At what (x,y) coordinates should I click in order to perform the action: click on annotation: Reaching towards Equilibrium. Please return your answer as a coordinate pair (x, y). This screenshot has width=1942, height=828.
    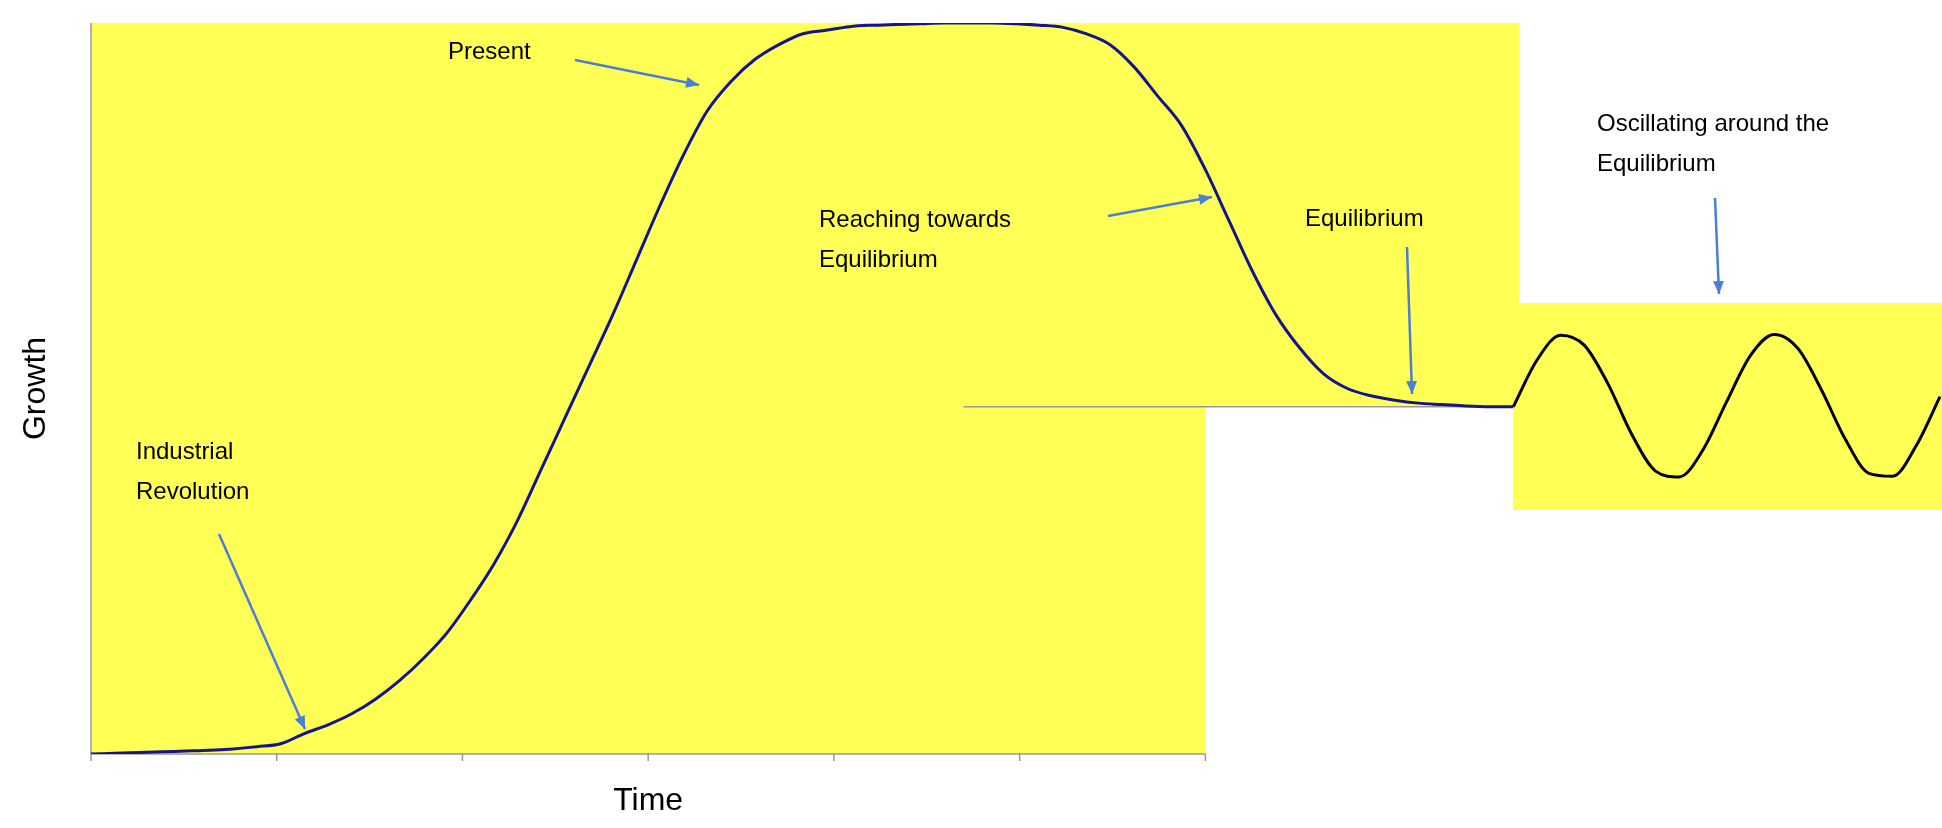
    Looking at the image, I should click on (915, 238).